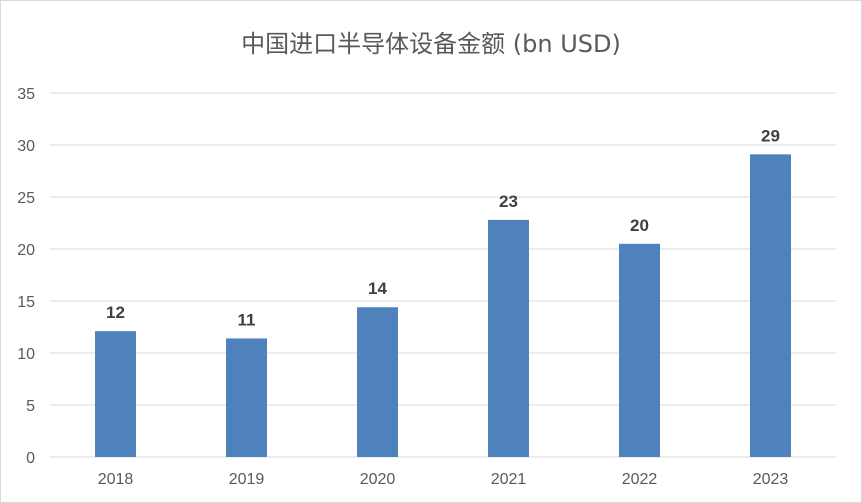 This screenshot has height=503, width=862. What do you see at coordinates (639, 225) in the screenshot?
I see `data-label: 20` at bounding box center [639, 225].